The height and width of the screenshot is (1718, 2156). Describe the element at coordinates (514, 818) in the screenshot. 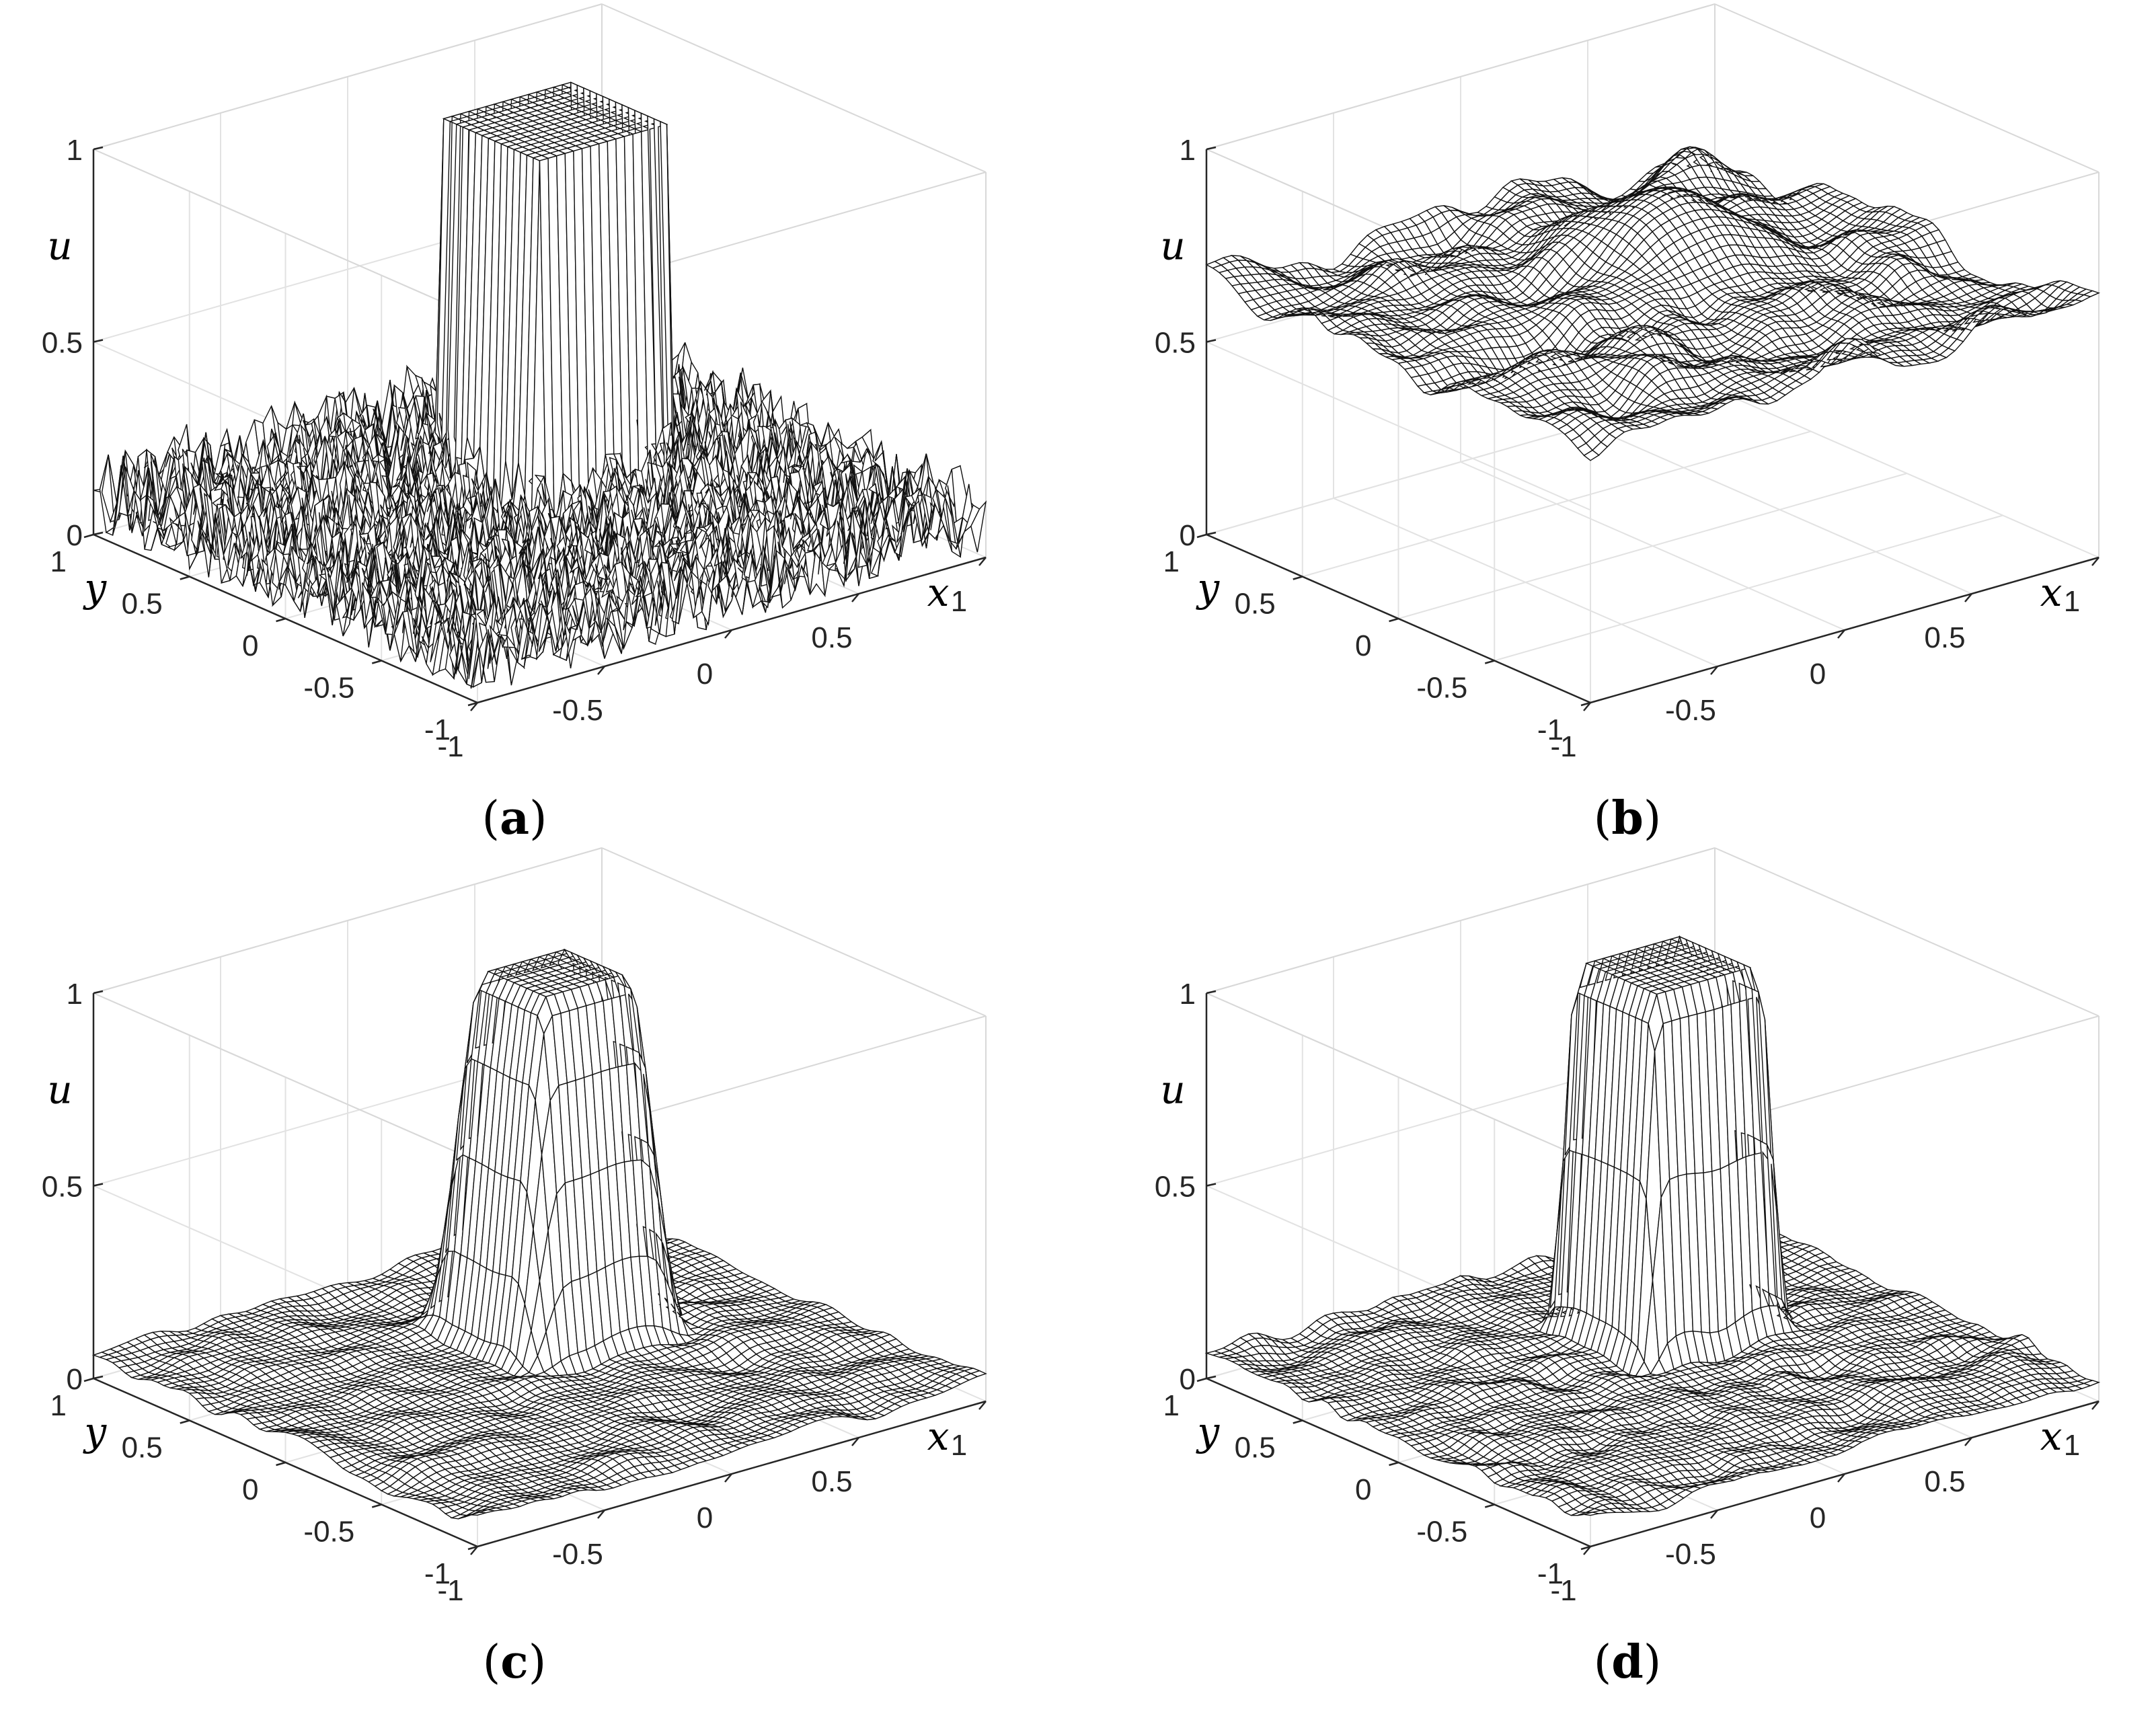

I see `panel-caption: (a)` at that location.